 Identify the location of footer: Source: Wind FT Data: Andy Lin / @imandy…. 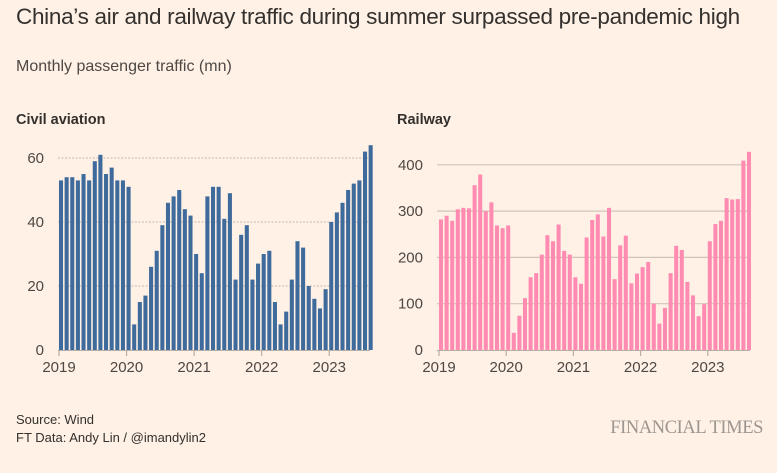
(111, 429).